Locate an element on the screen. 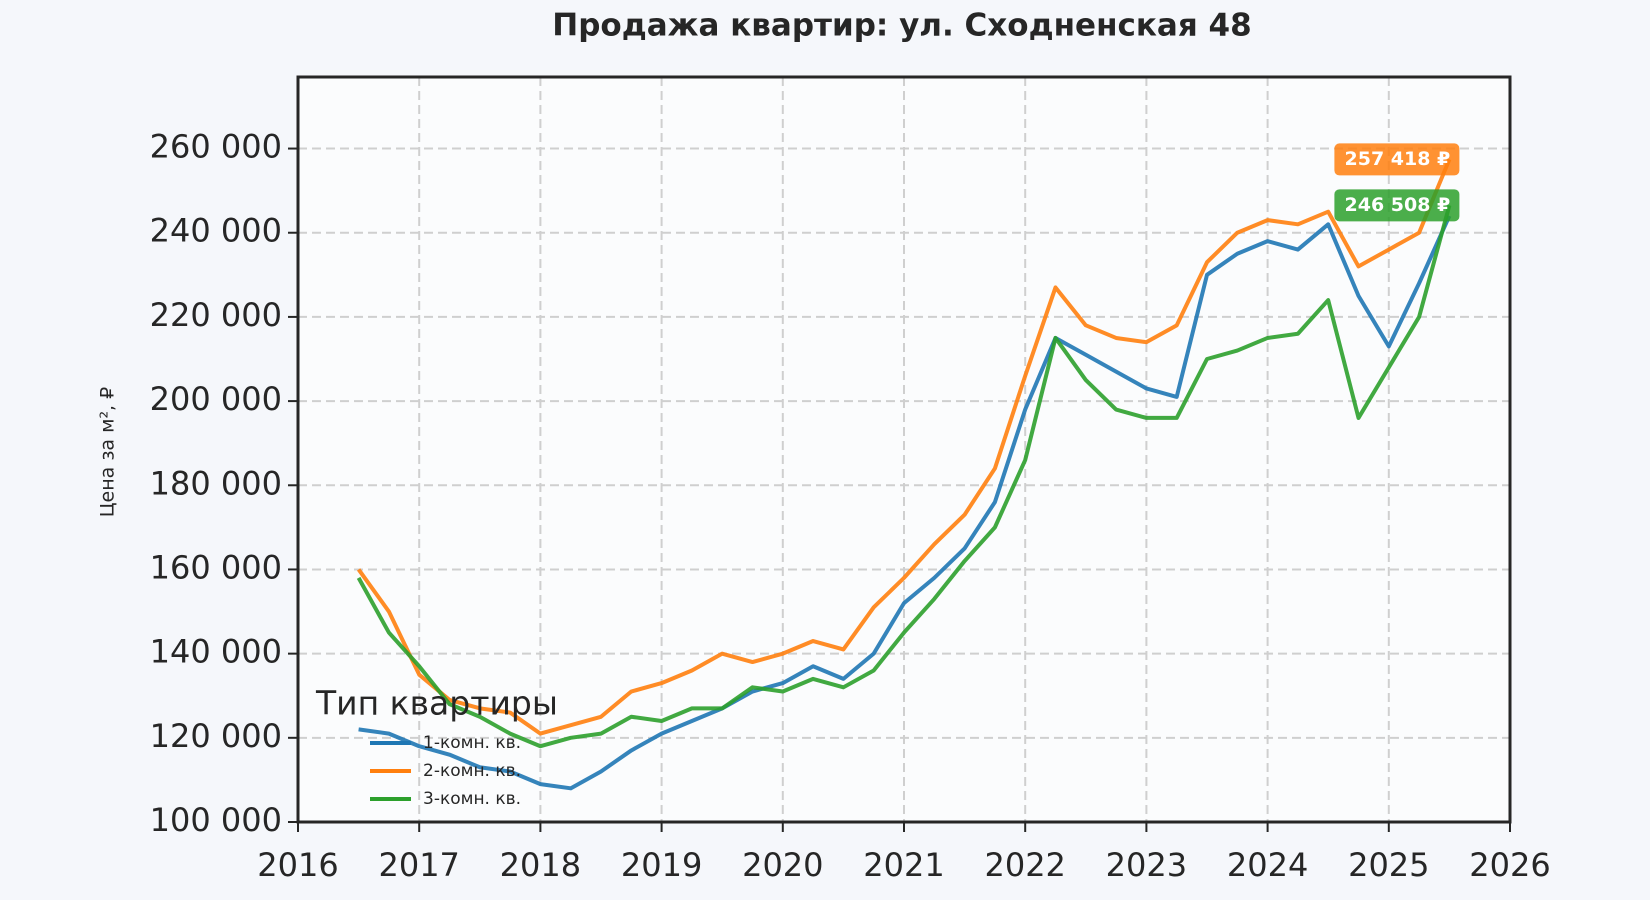 The height and width of the screenshot is (900, 1650). legend-label: 2-комн. кв. is located at coordinates (472, 771).